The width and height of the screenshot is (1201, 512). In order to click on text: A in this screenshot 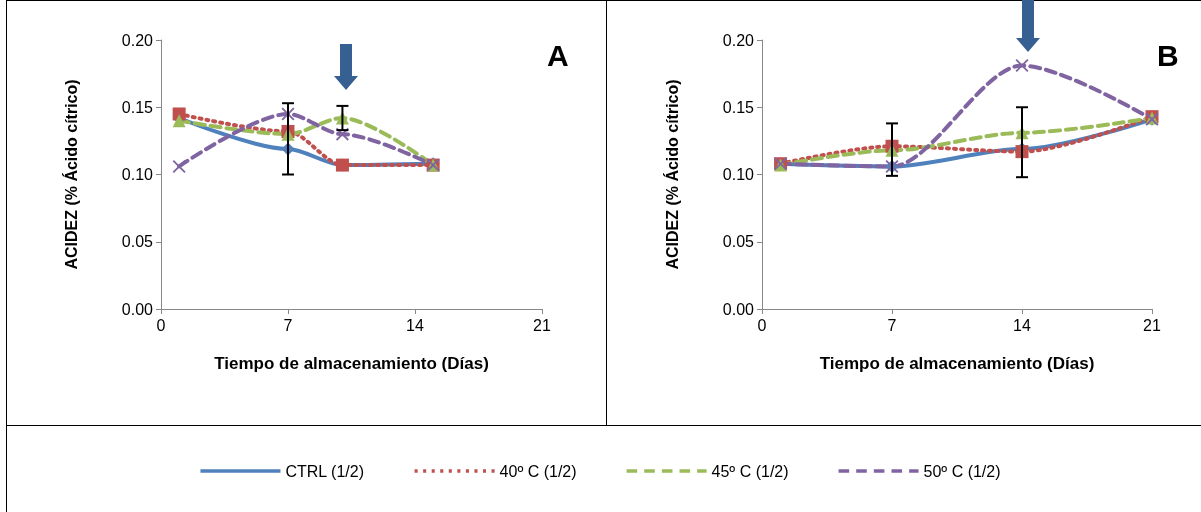, I will do `click(558, 55)`.